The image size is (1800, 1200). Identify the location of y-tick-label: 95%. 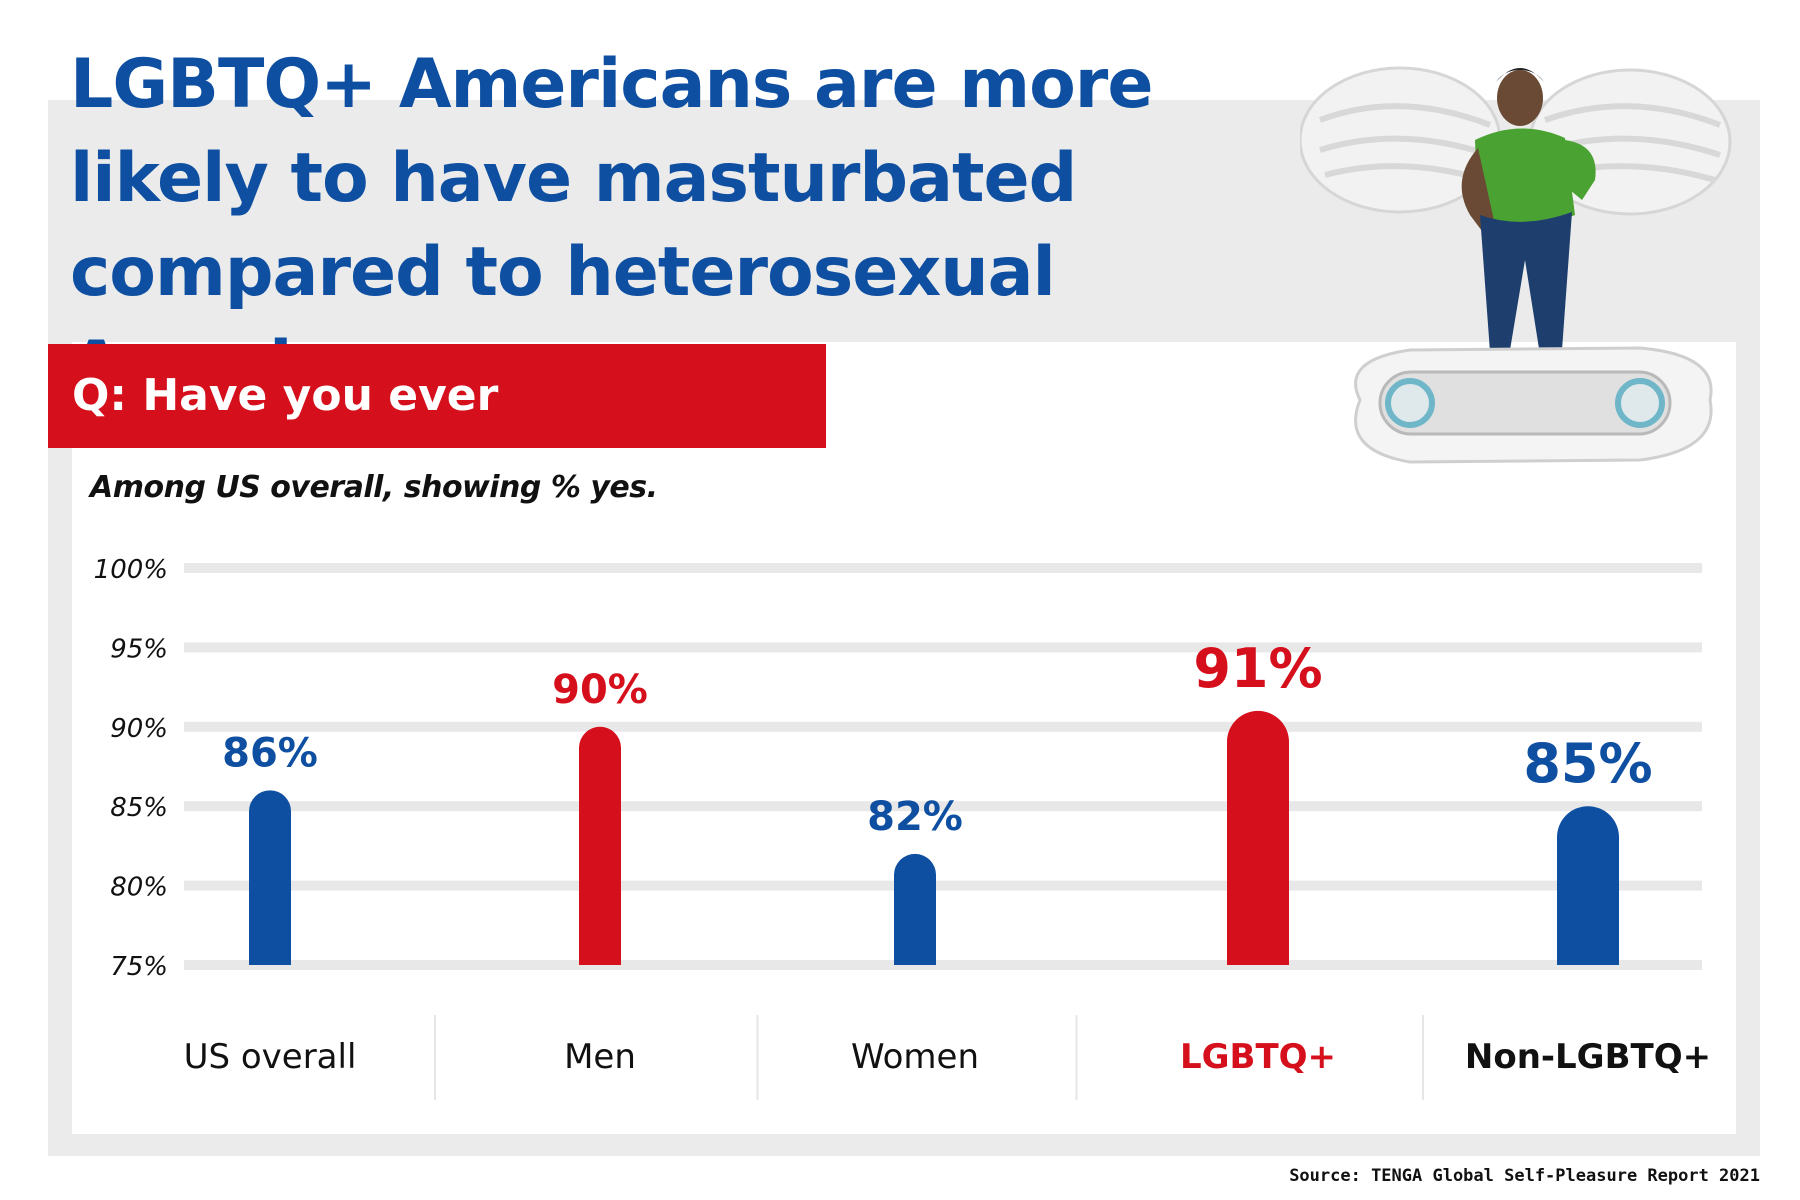
(139, 649).